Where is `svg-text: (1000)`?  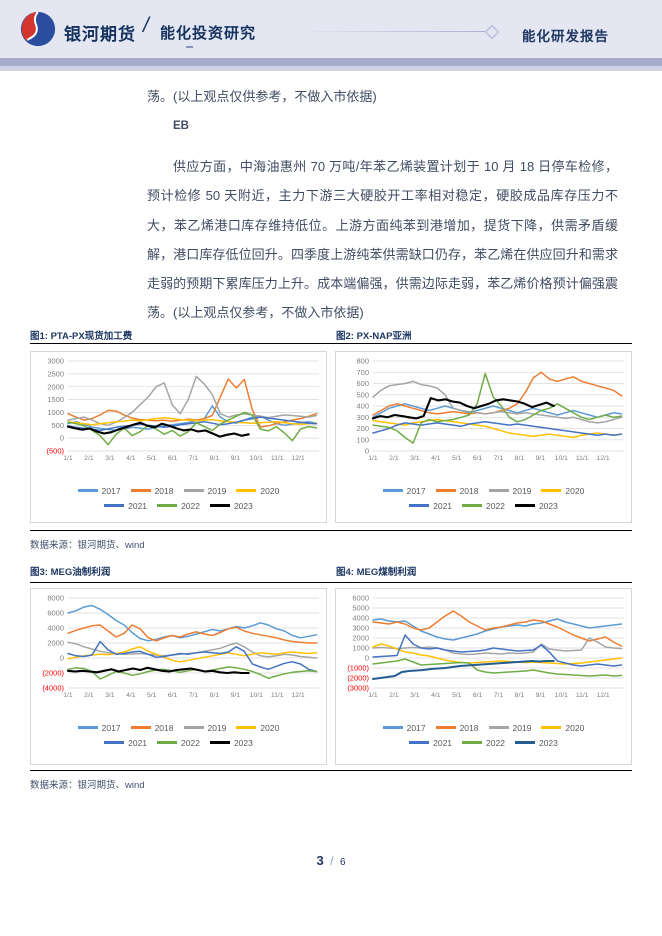 svg-text: (1000) is located at coordinates (358, 668).